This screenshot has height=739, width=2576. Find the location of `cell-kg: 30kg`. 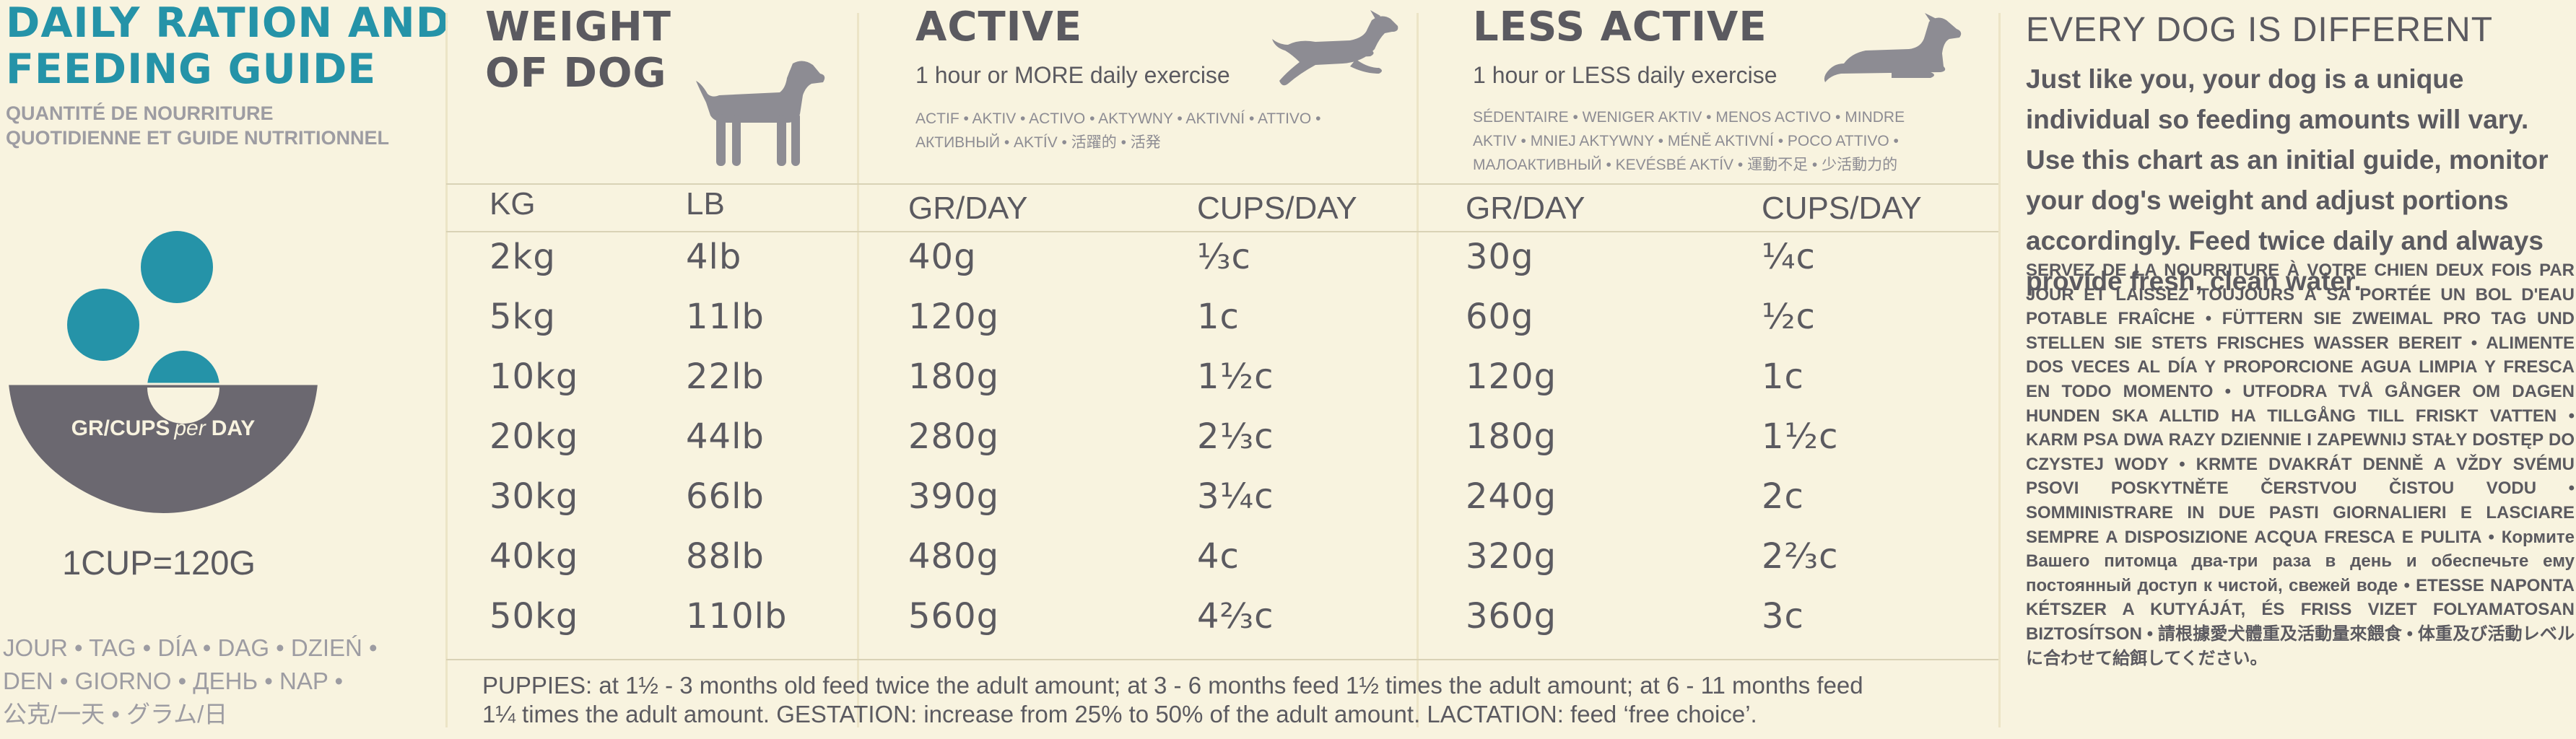

cell-kg: 30kg is located at coordinates (534, 497).